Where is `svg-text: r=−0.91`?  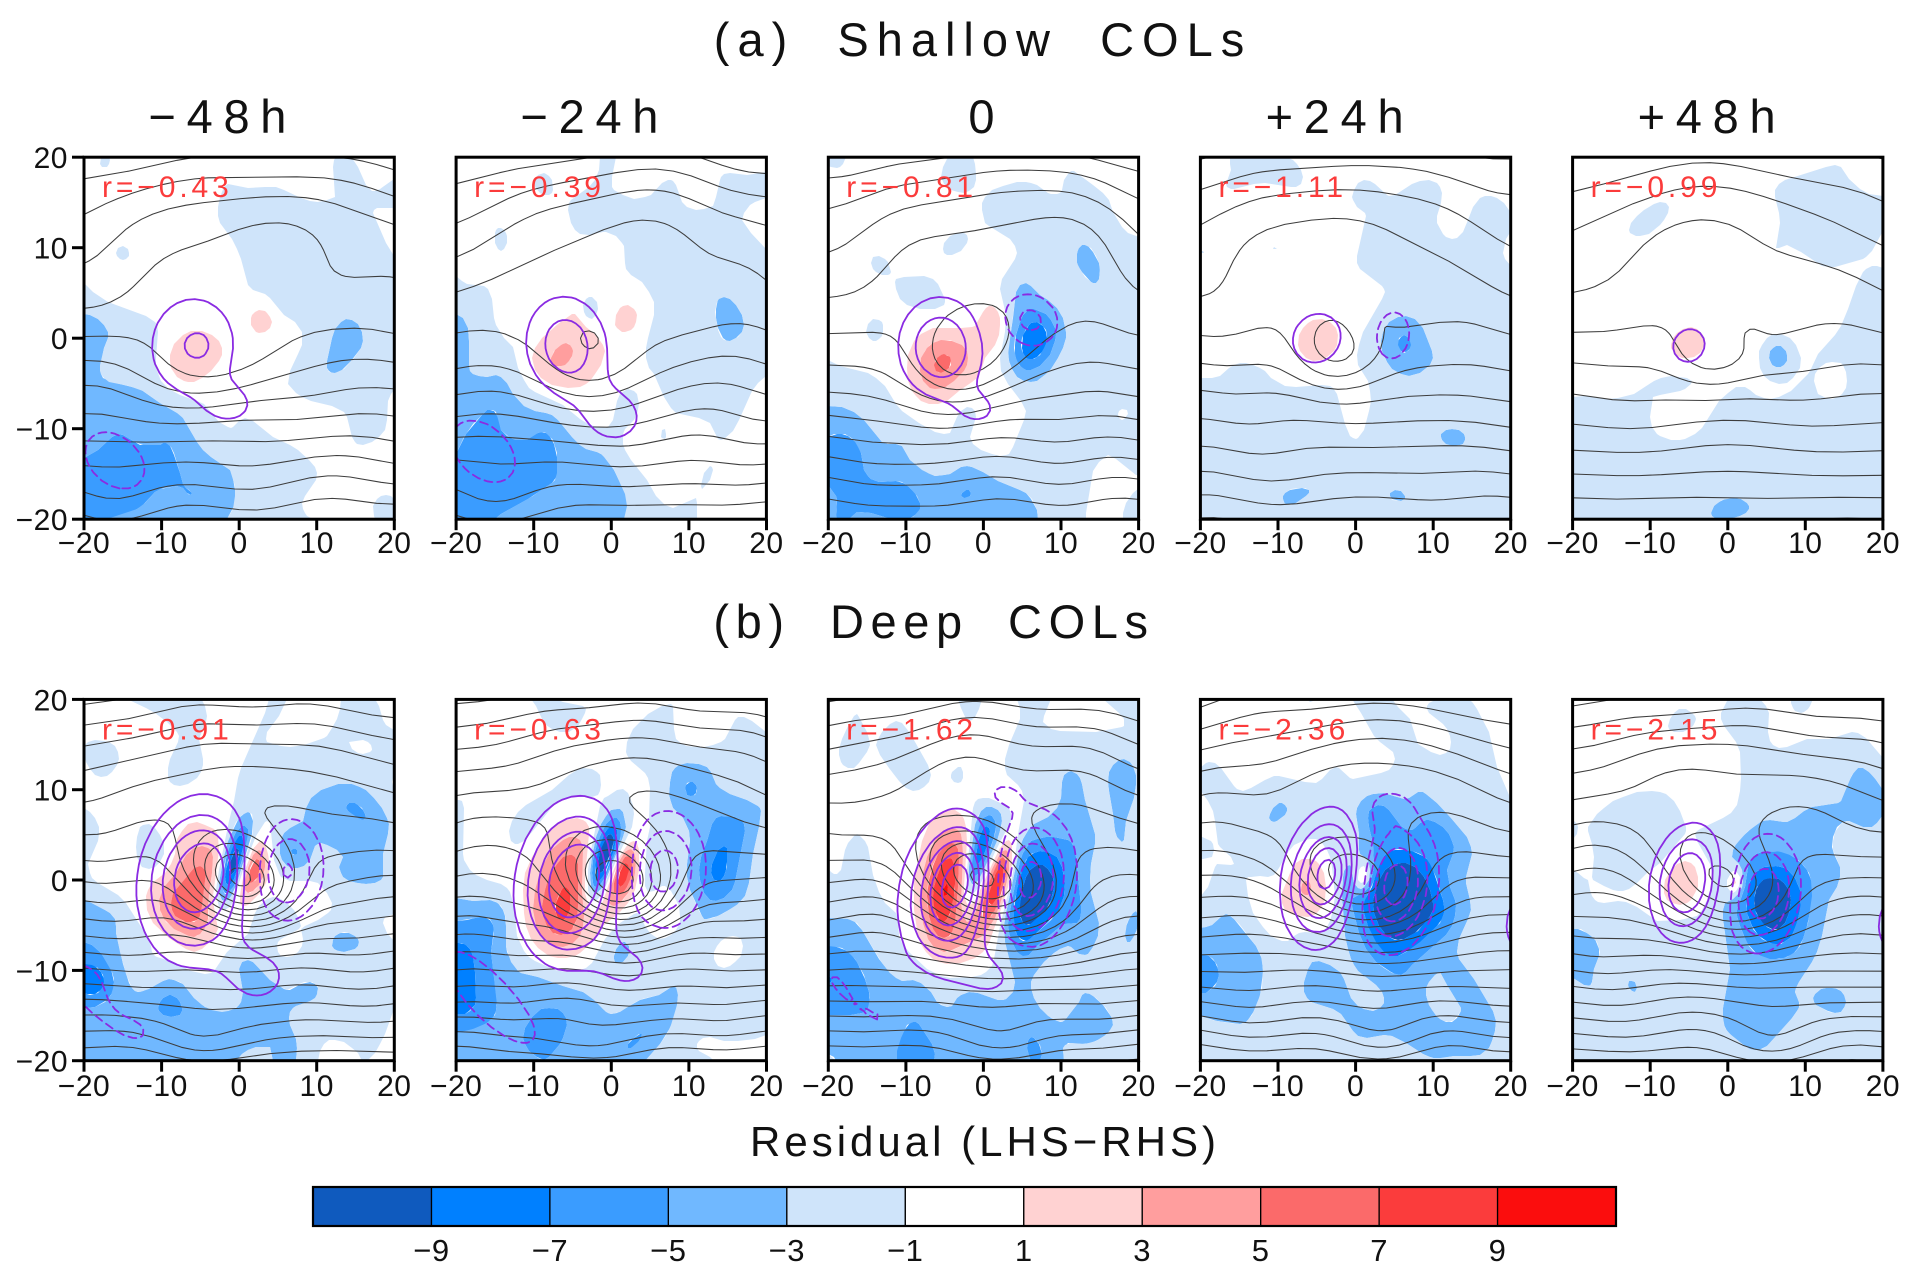 svg-text: r=−0.91 is located at coordinates (167, 729).